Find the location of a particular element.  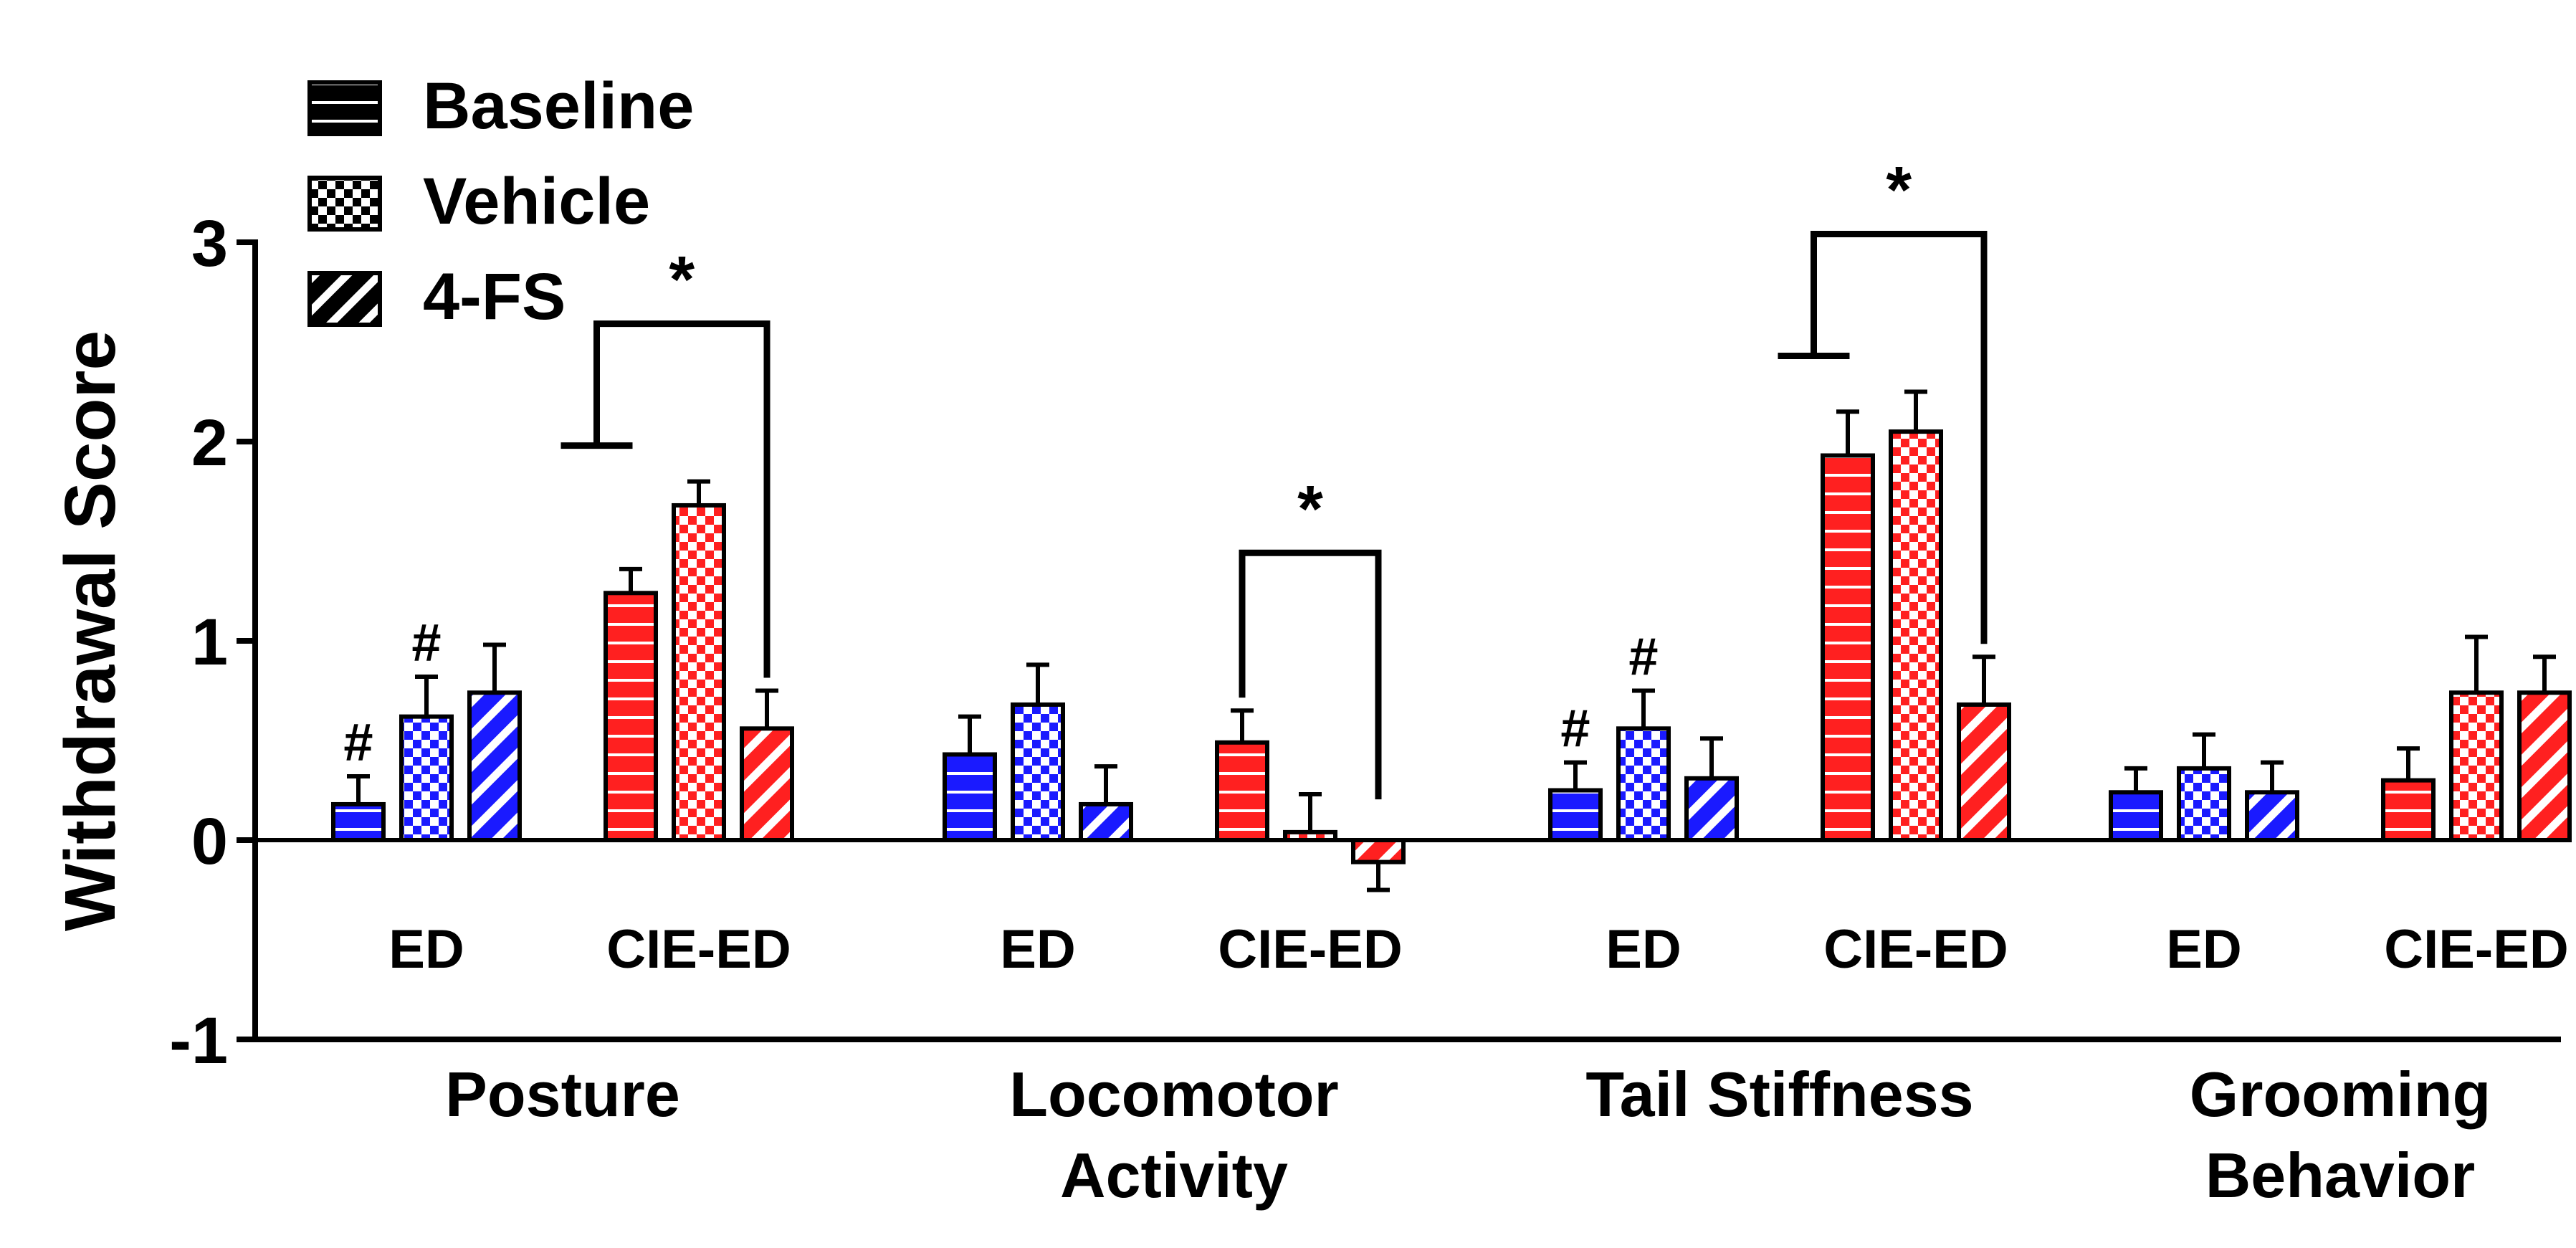

y-tick-label: 0 is located at coordinates (209, 841).